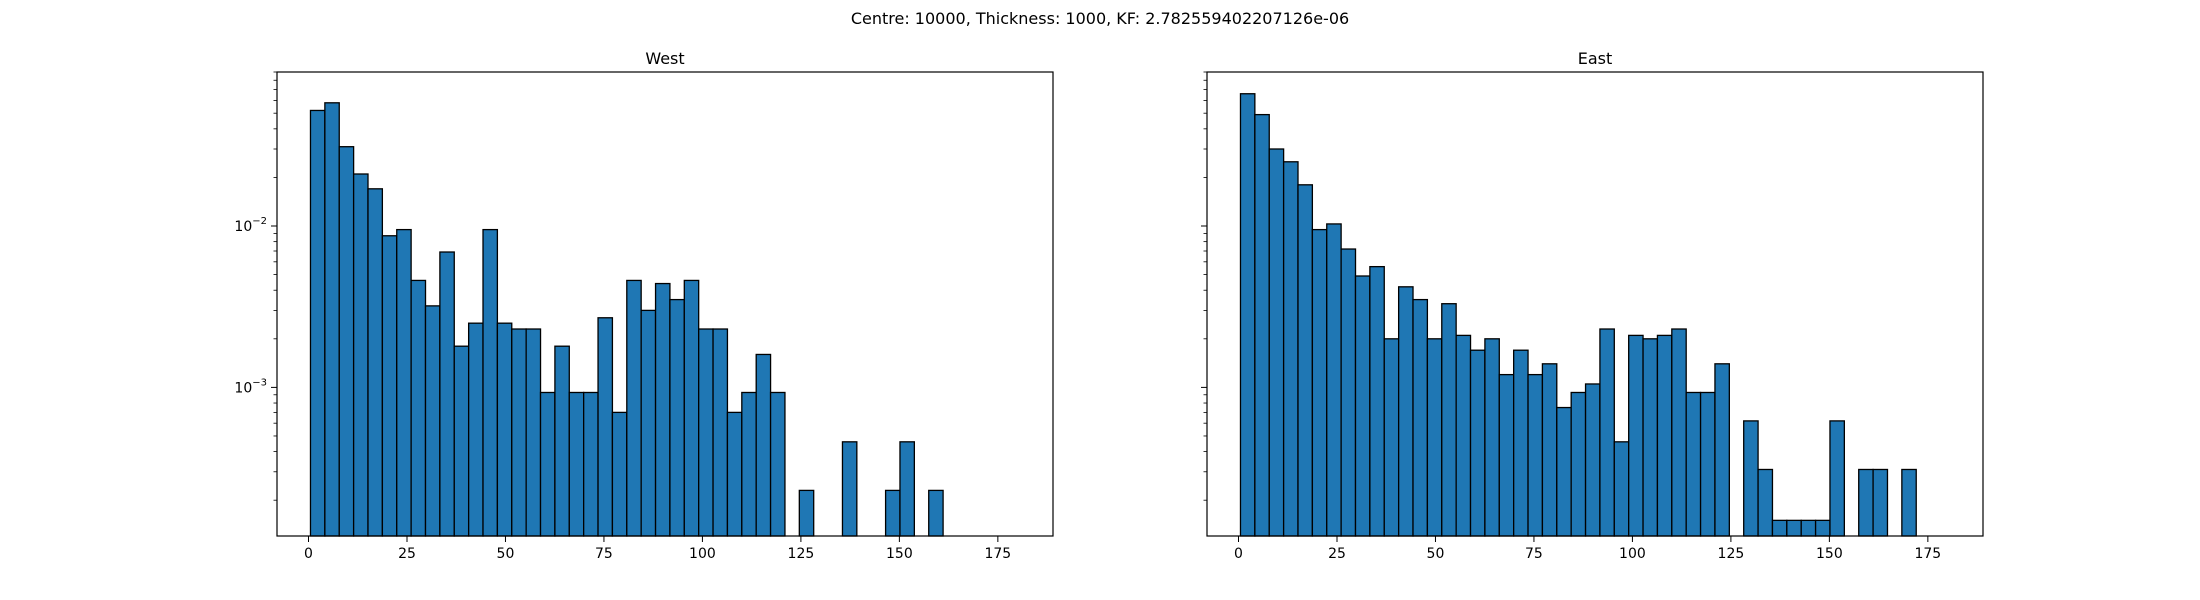  What do you see at coordinates (801, 554) in the screenshot?
I see `west-x-tick-label: 125` at bounding box center [801, 554].